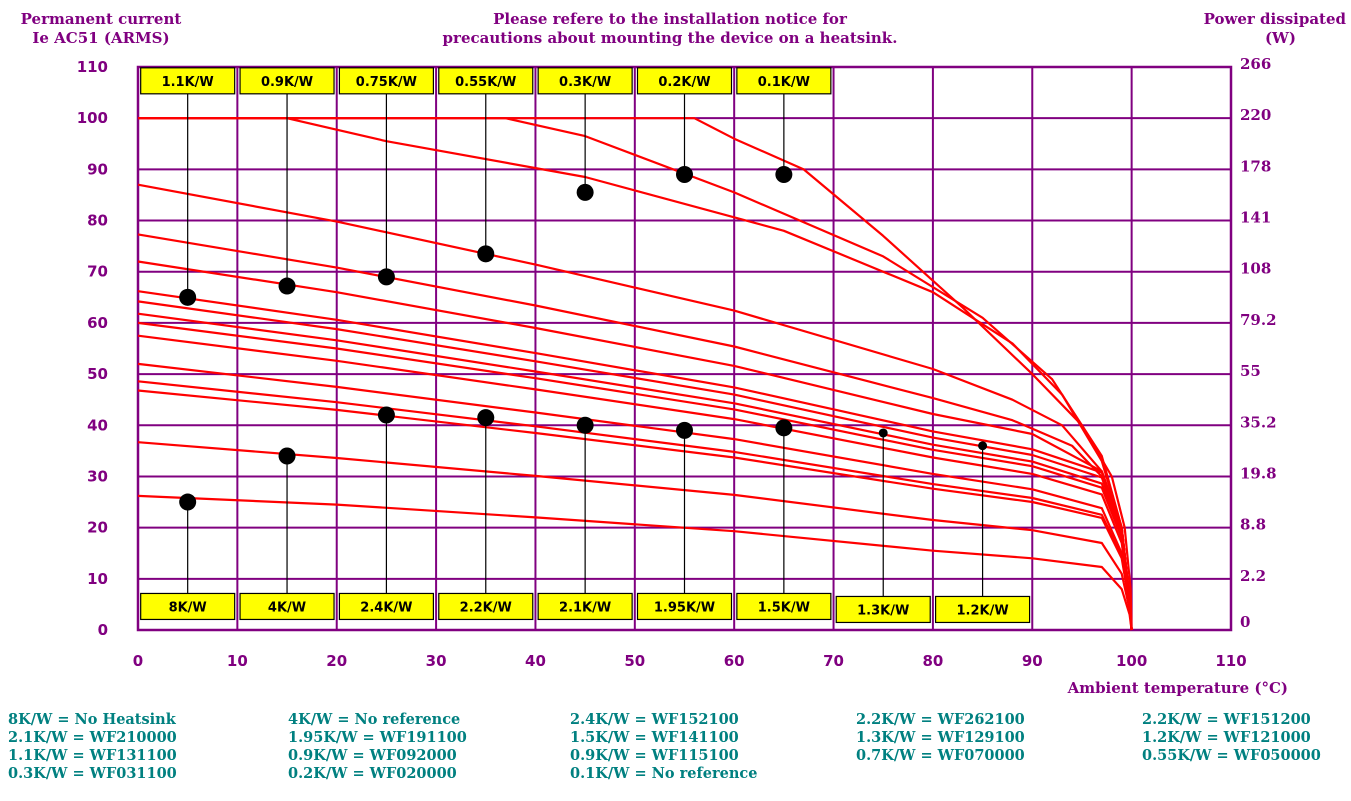 Image resolution: width=1351 pixels, height=801 pixels. I want to click on label-text: 2.4K/W, so click(386, 607).